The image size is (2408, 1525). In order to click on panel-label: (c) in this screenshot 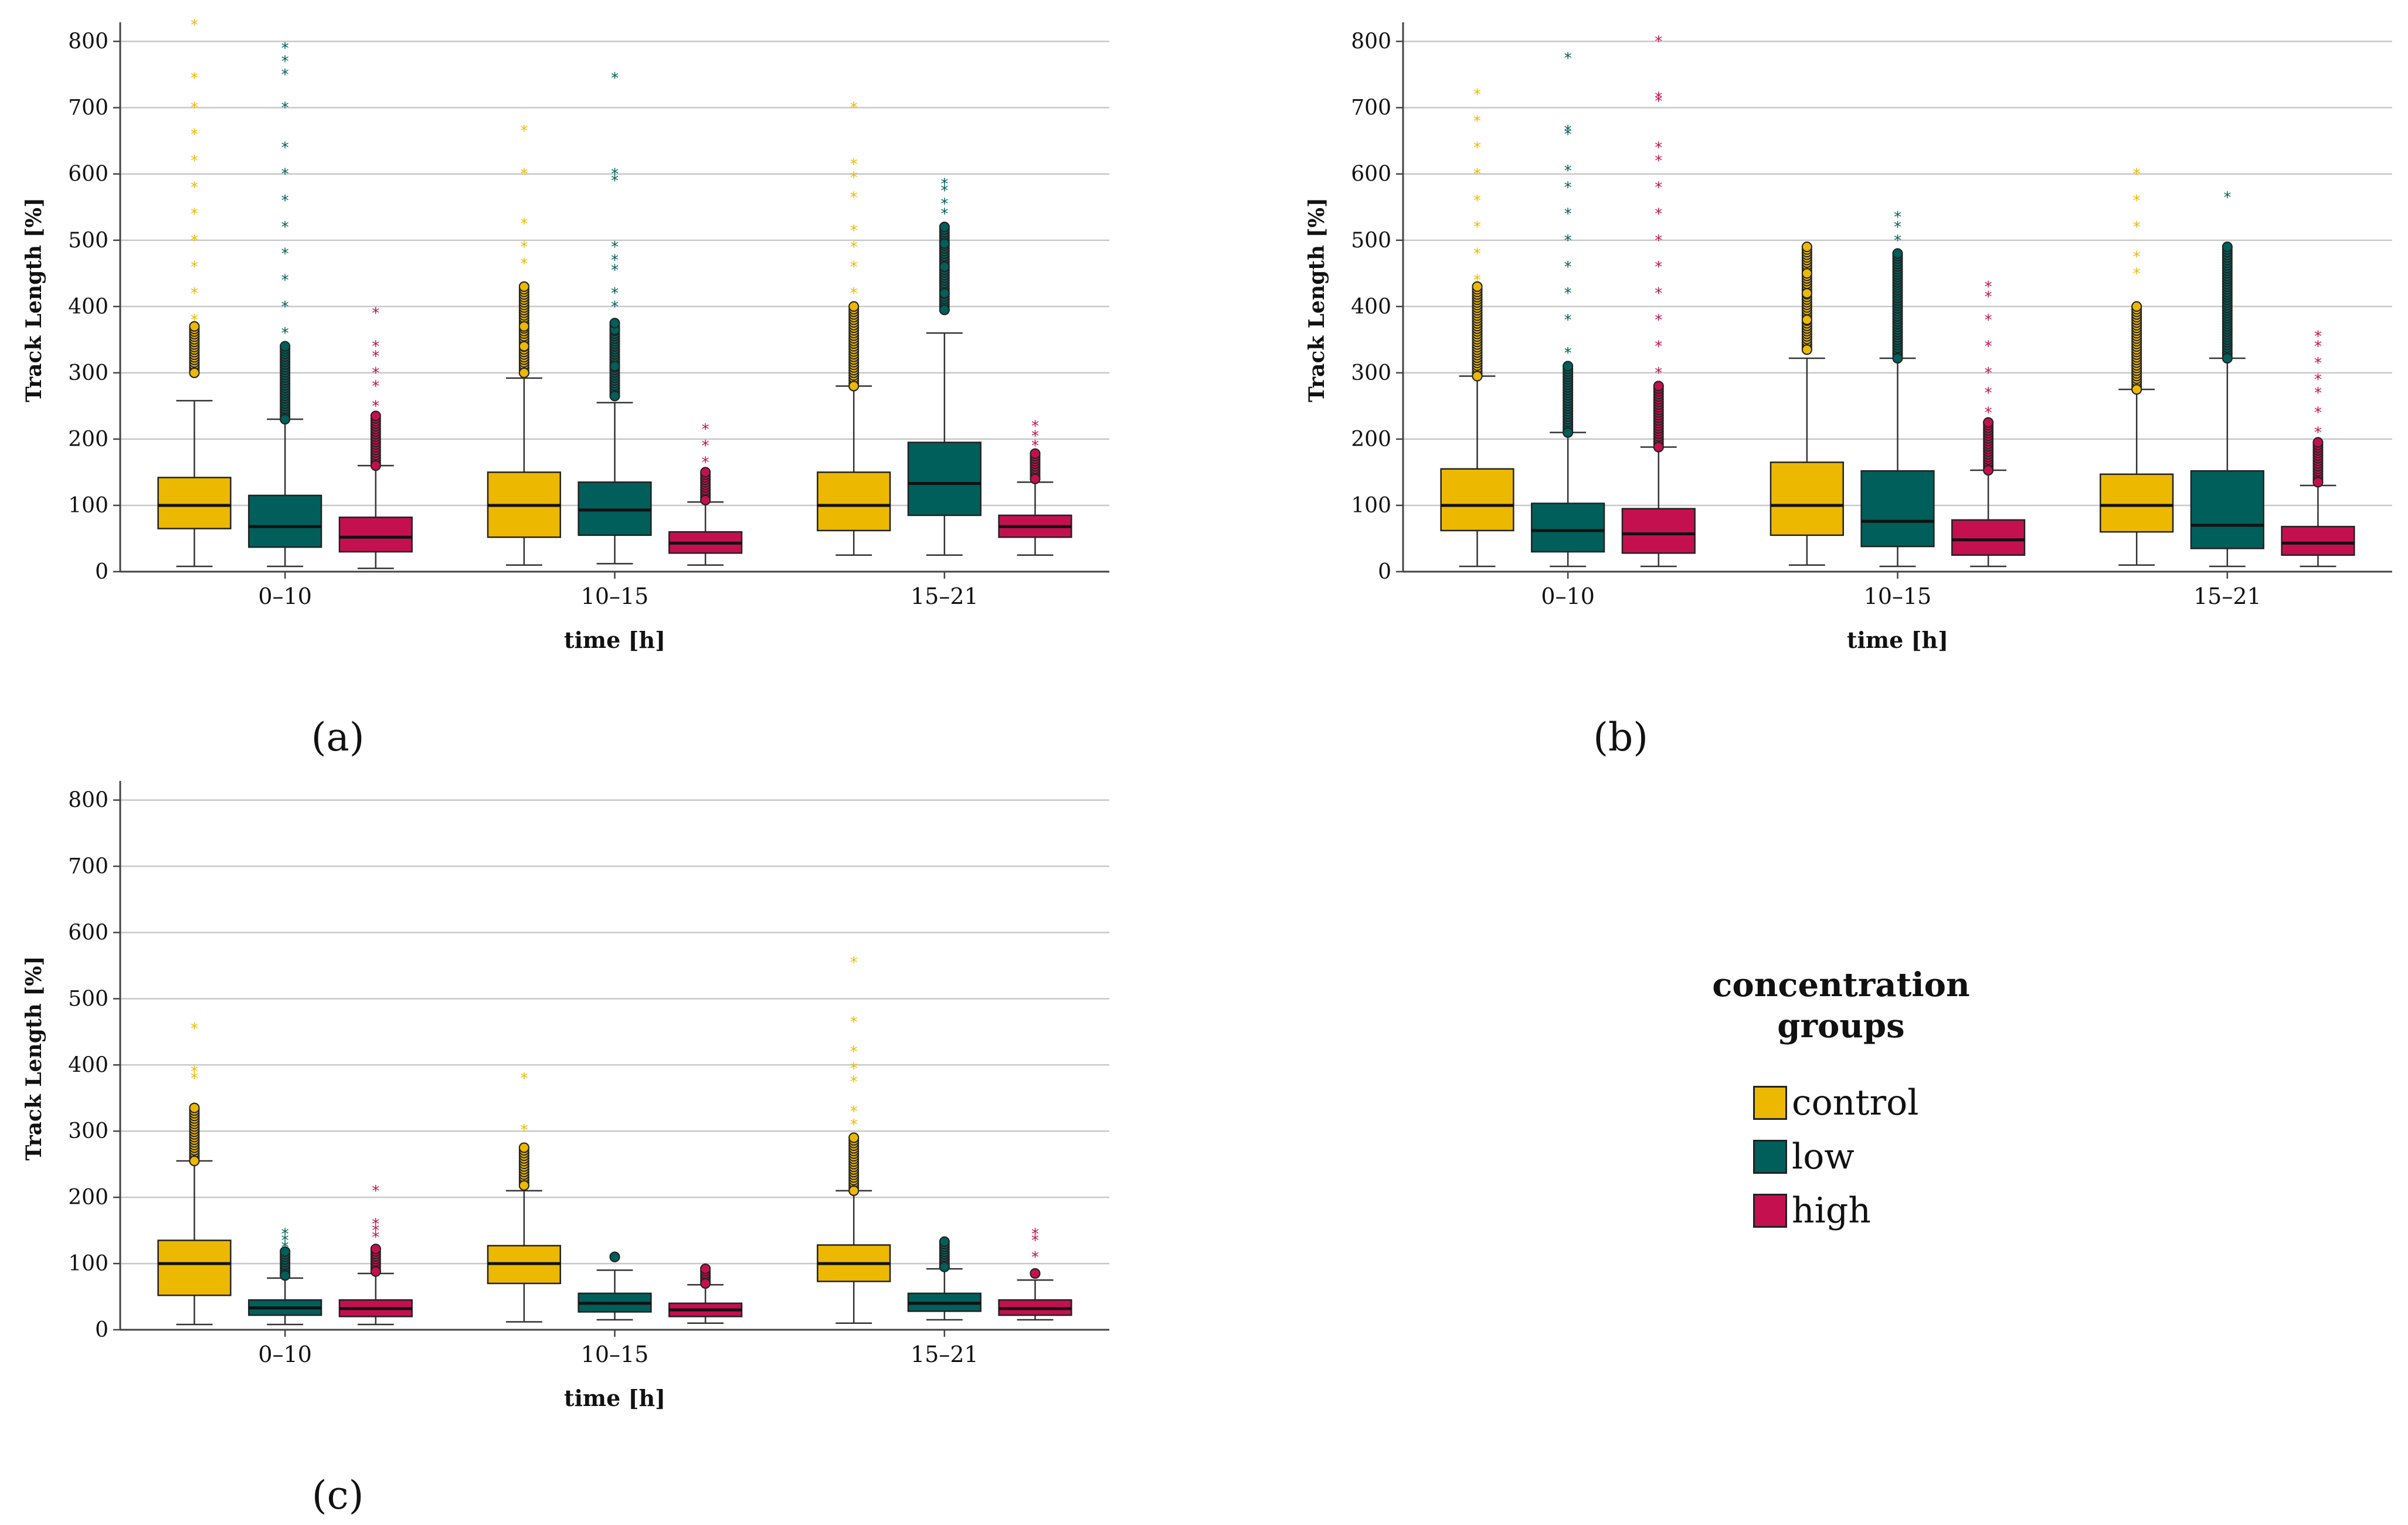, I will do `click(338, 1496)`.